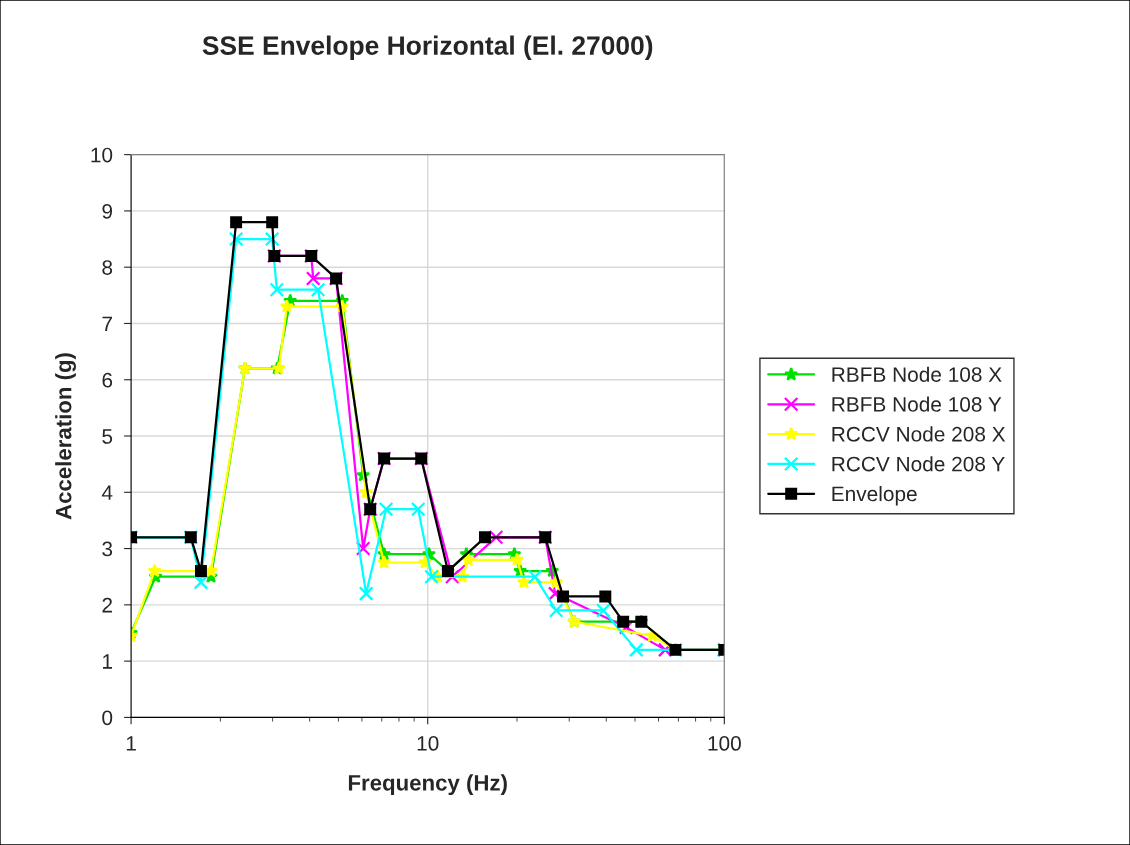 The height and width of the screenshot is (845, 1130). What do you see at coordinates (65, 436) in the screenshot?
I see `y-axis-title: Acceleration (g)` at bounding box center [65, 436].